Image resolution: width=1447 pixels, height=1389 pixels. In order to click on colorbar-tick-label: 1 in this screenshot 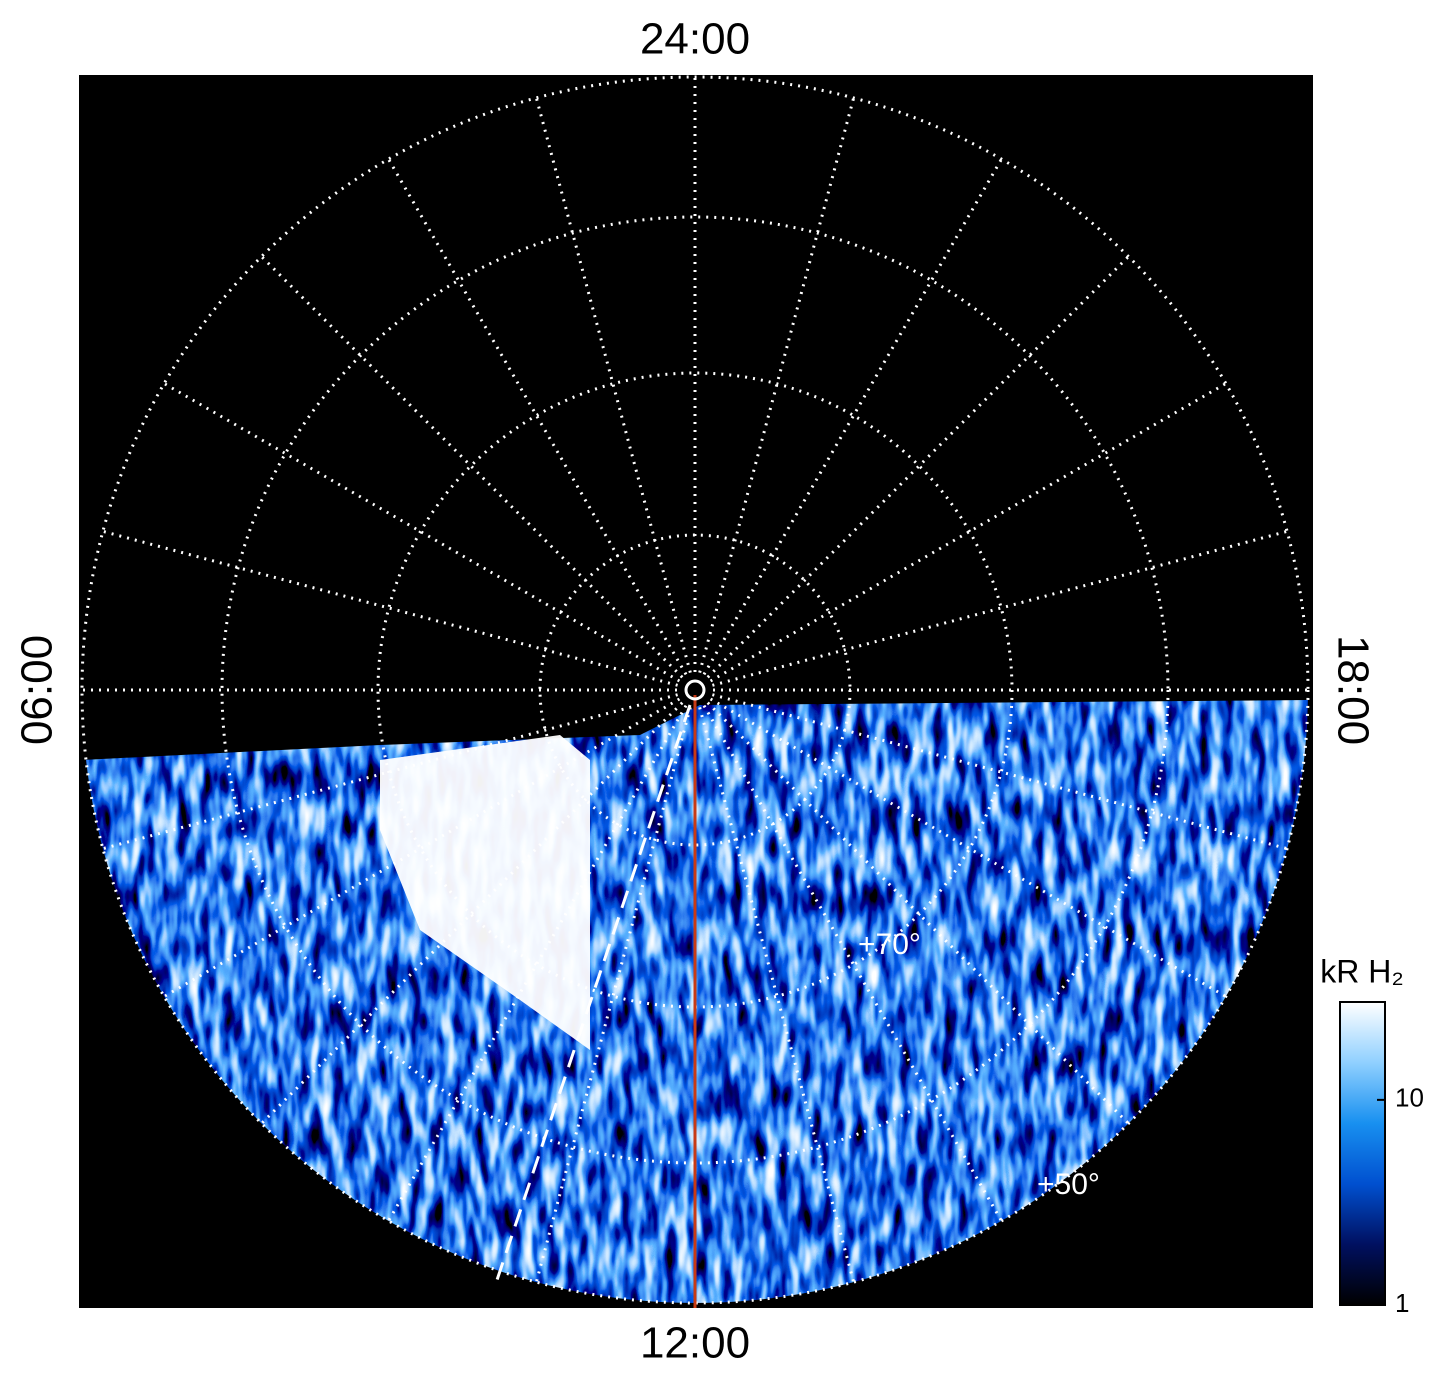, I will do `click(1402, 1303)`.